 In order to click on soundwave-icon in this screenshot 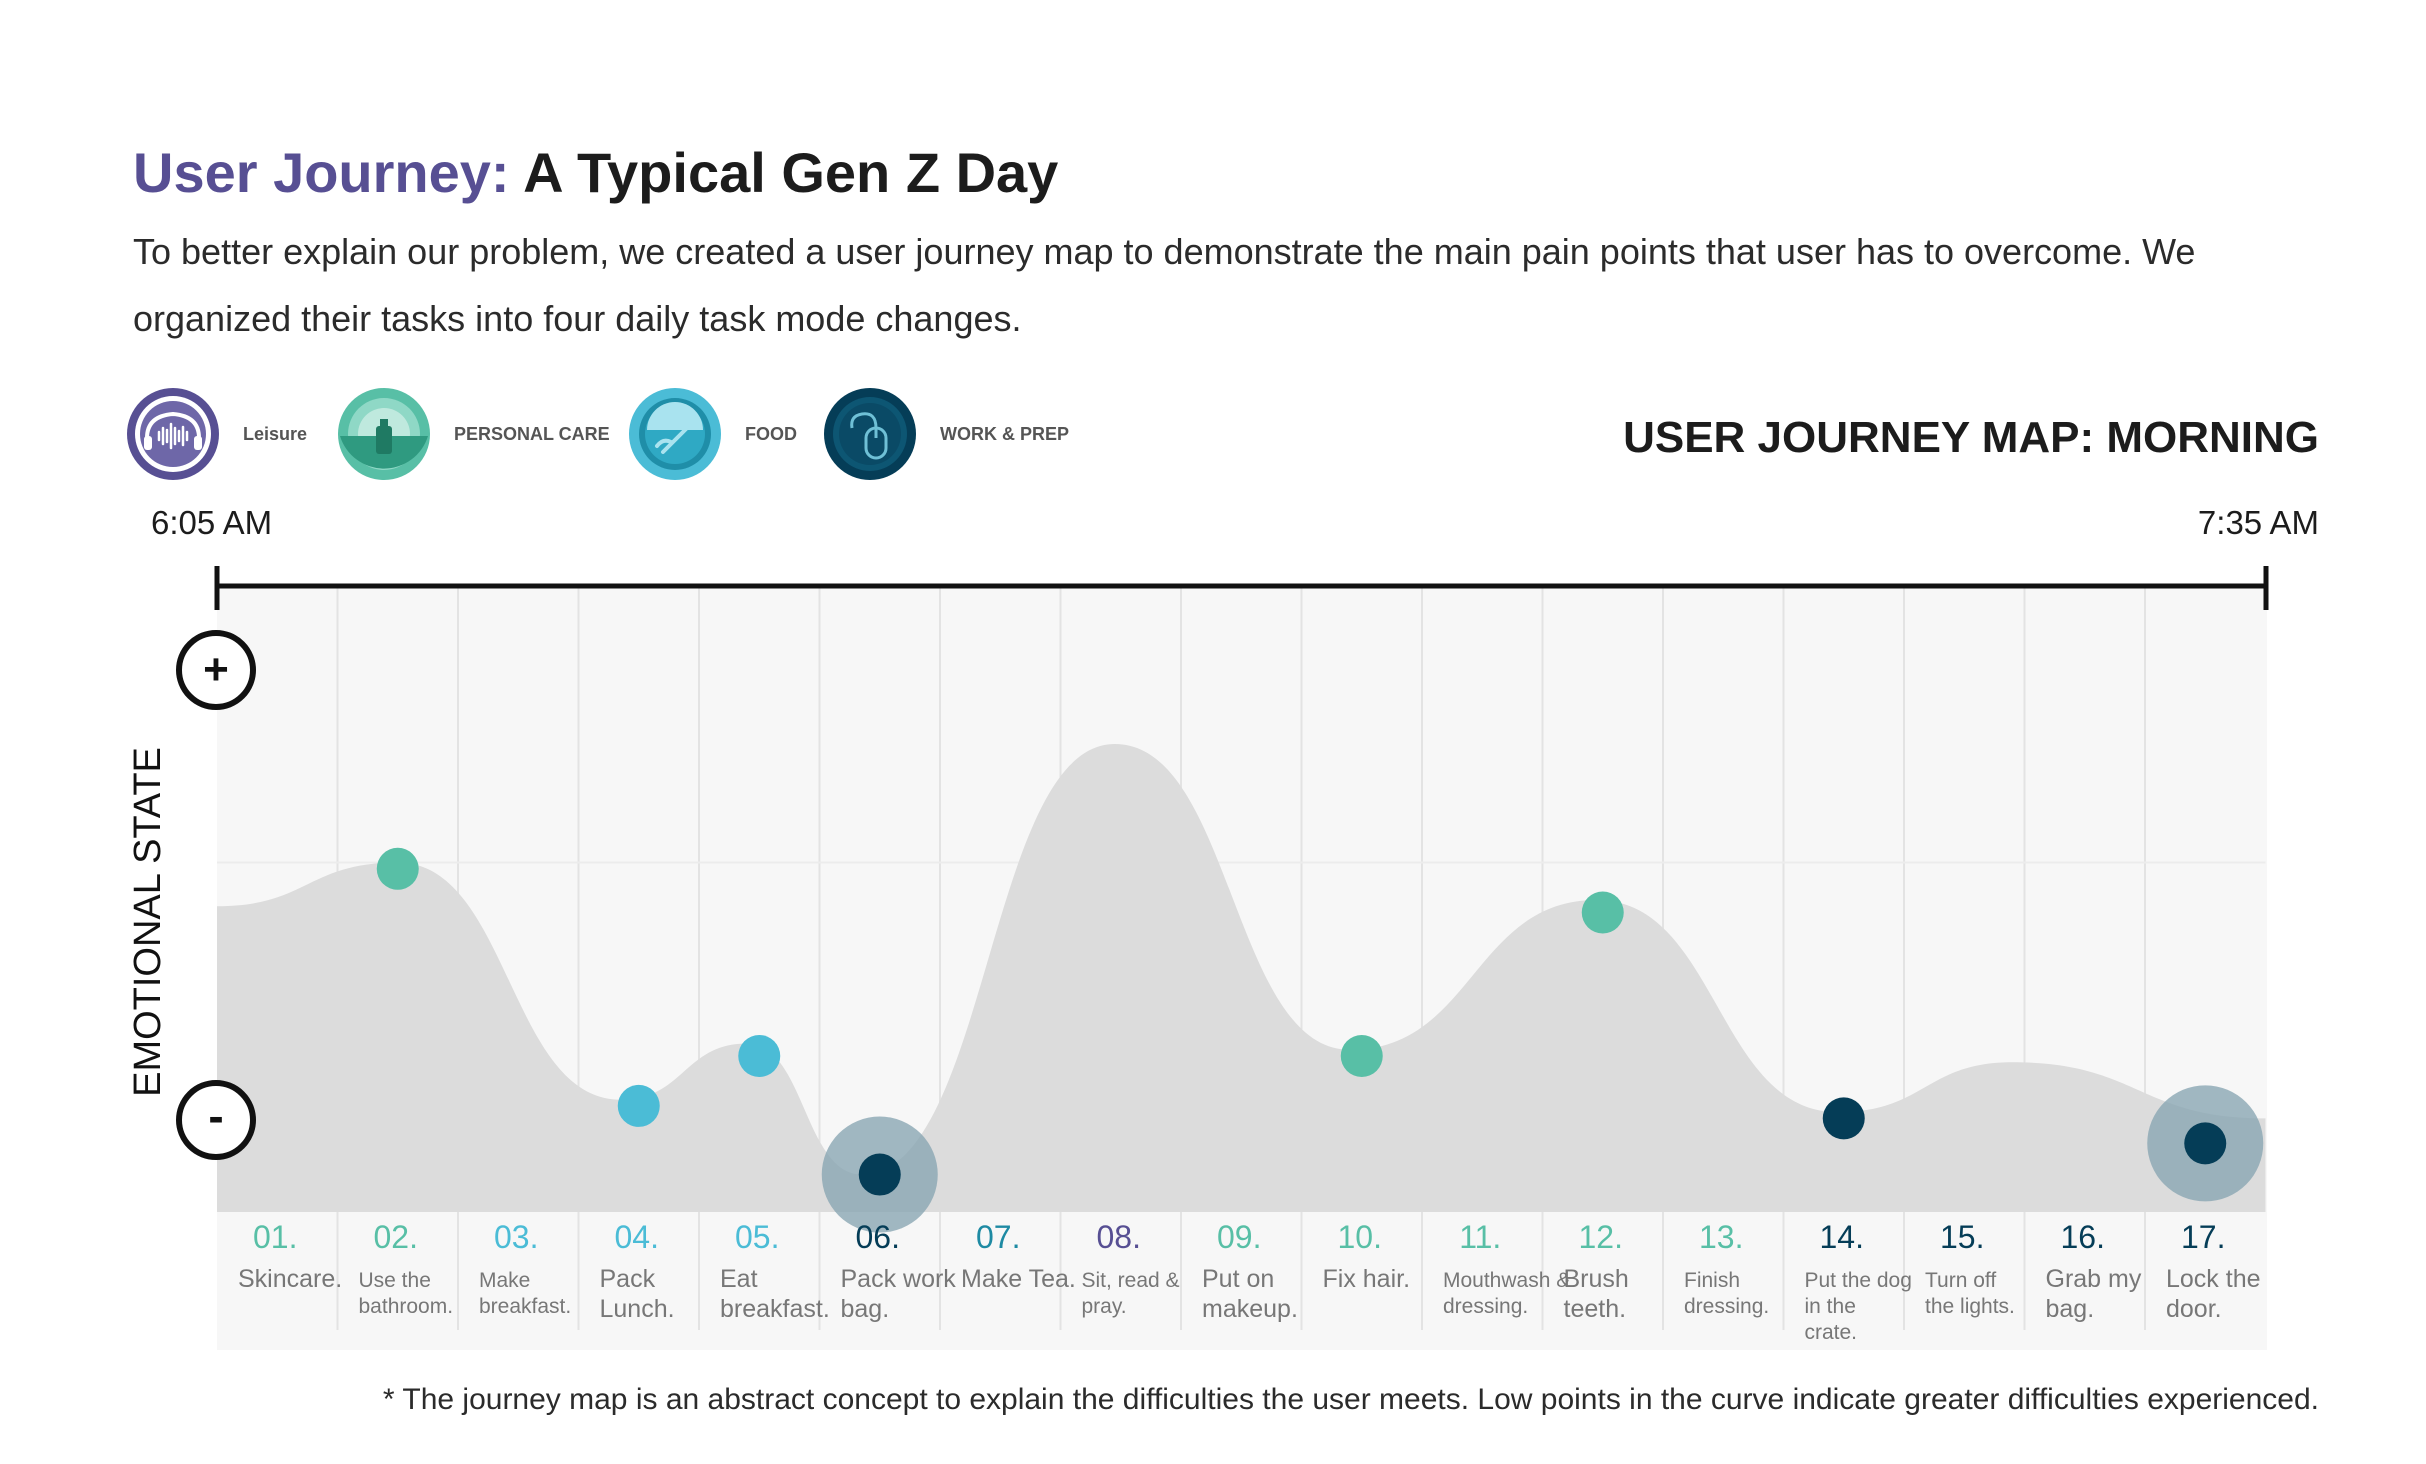, I will do `click(173, 434)`.